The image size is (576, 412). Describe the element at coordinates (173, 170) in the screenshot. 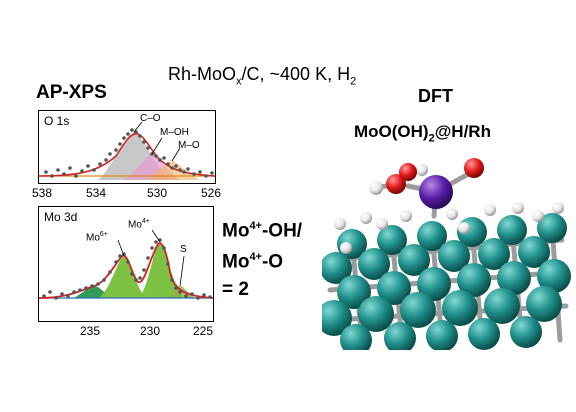

I see `o1s-mo-component` at that location.